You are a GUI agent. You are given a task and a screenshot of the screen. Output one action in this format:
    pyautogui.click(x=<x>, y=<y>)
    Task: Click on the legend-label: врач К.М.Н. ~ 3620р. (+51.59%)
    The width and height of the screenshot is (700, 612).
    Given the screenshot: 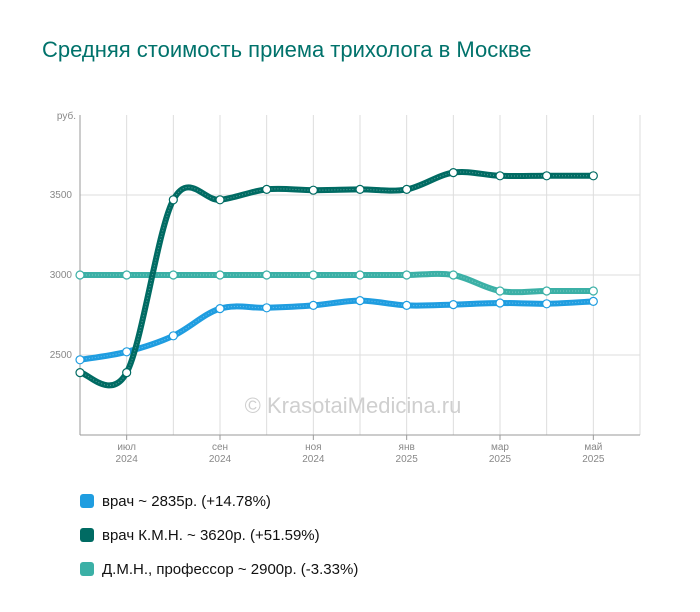 What is the action you would take?
    pyautogui.click(x=211, y=535)
    